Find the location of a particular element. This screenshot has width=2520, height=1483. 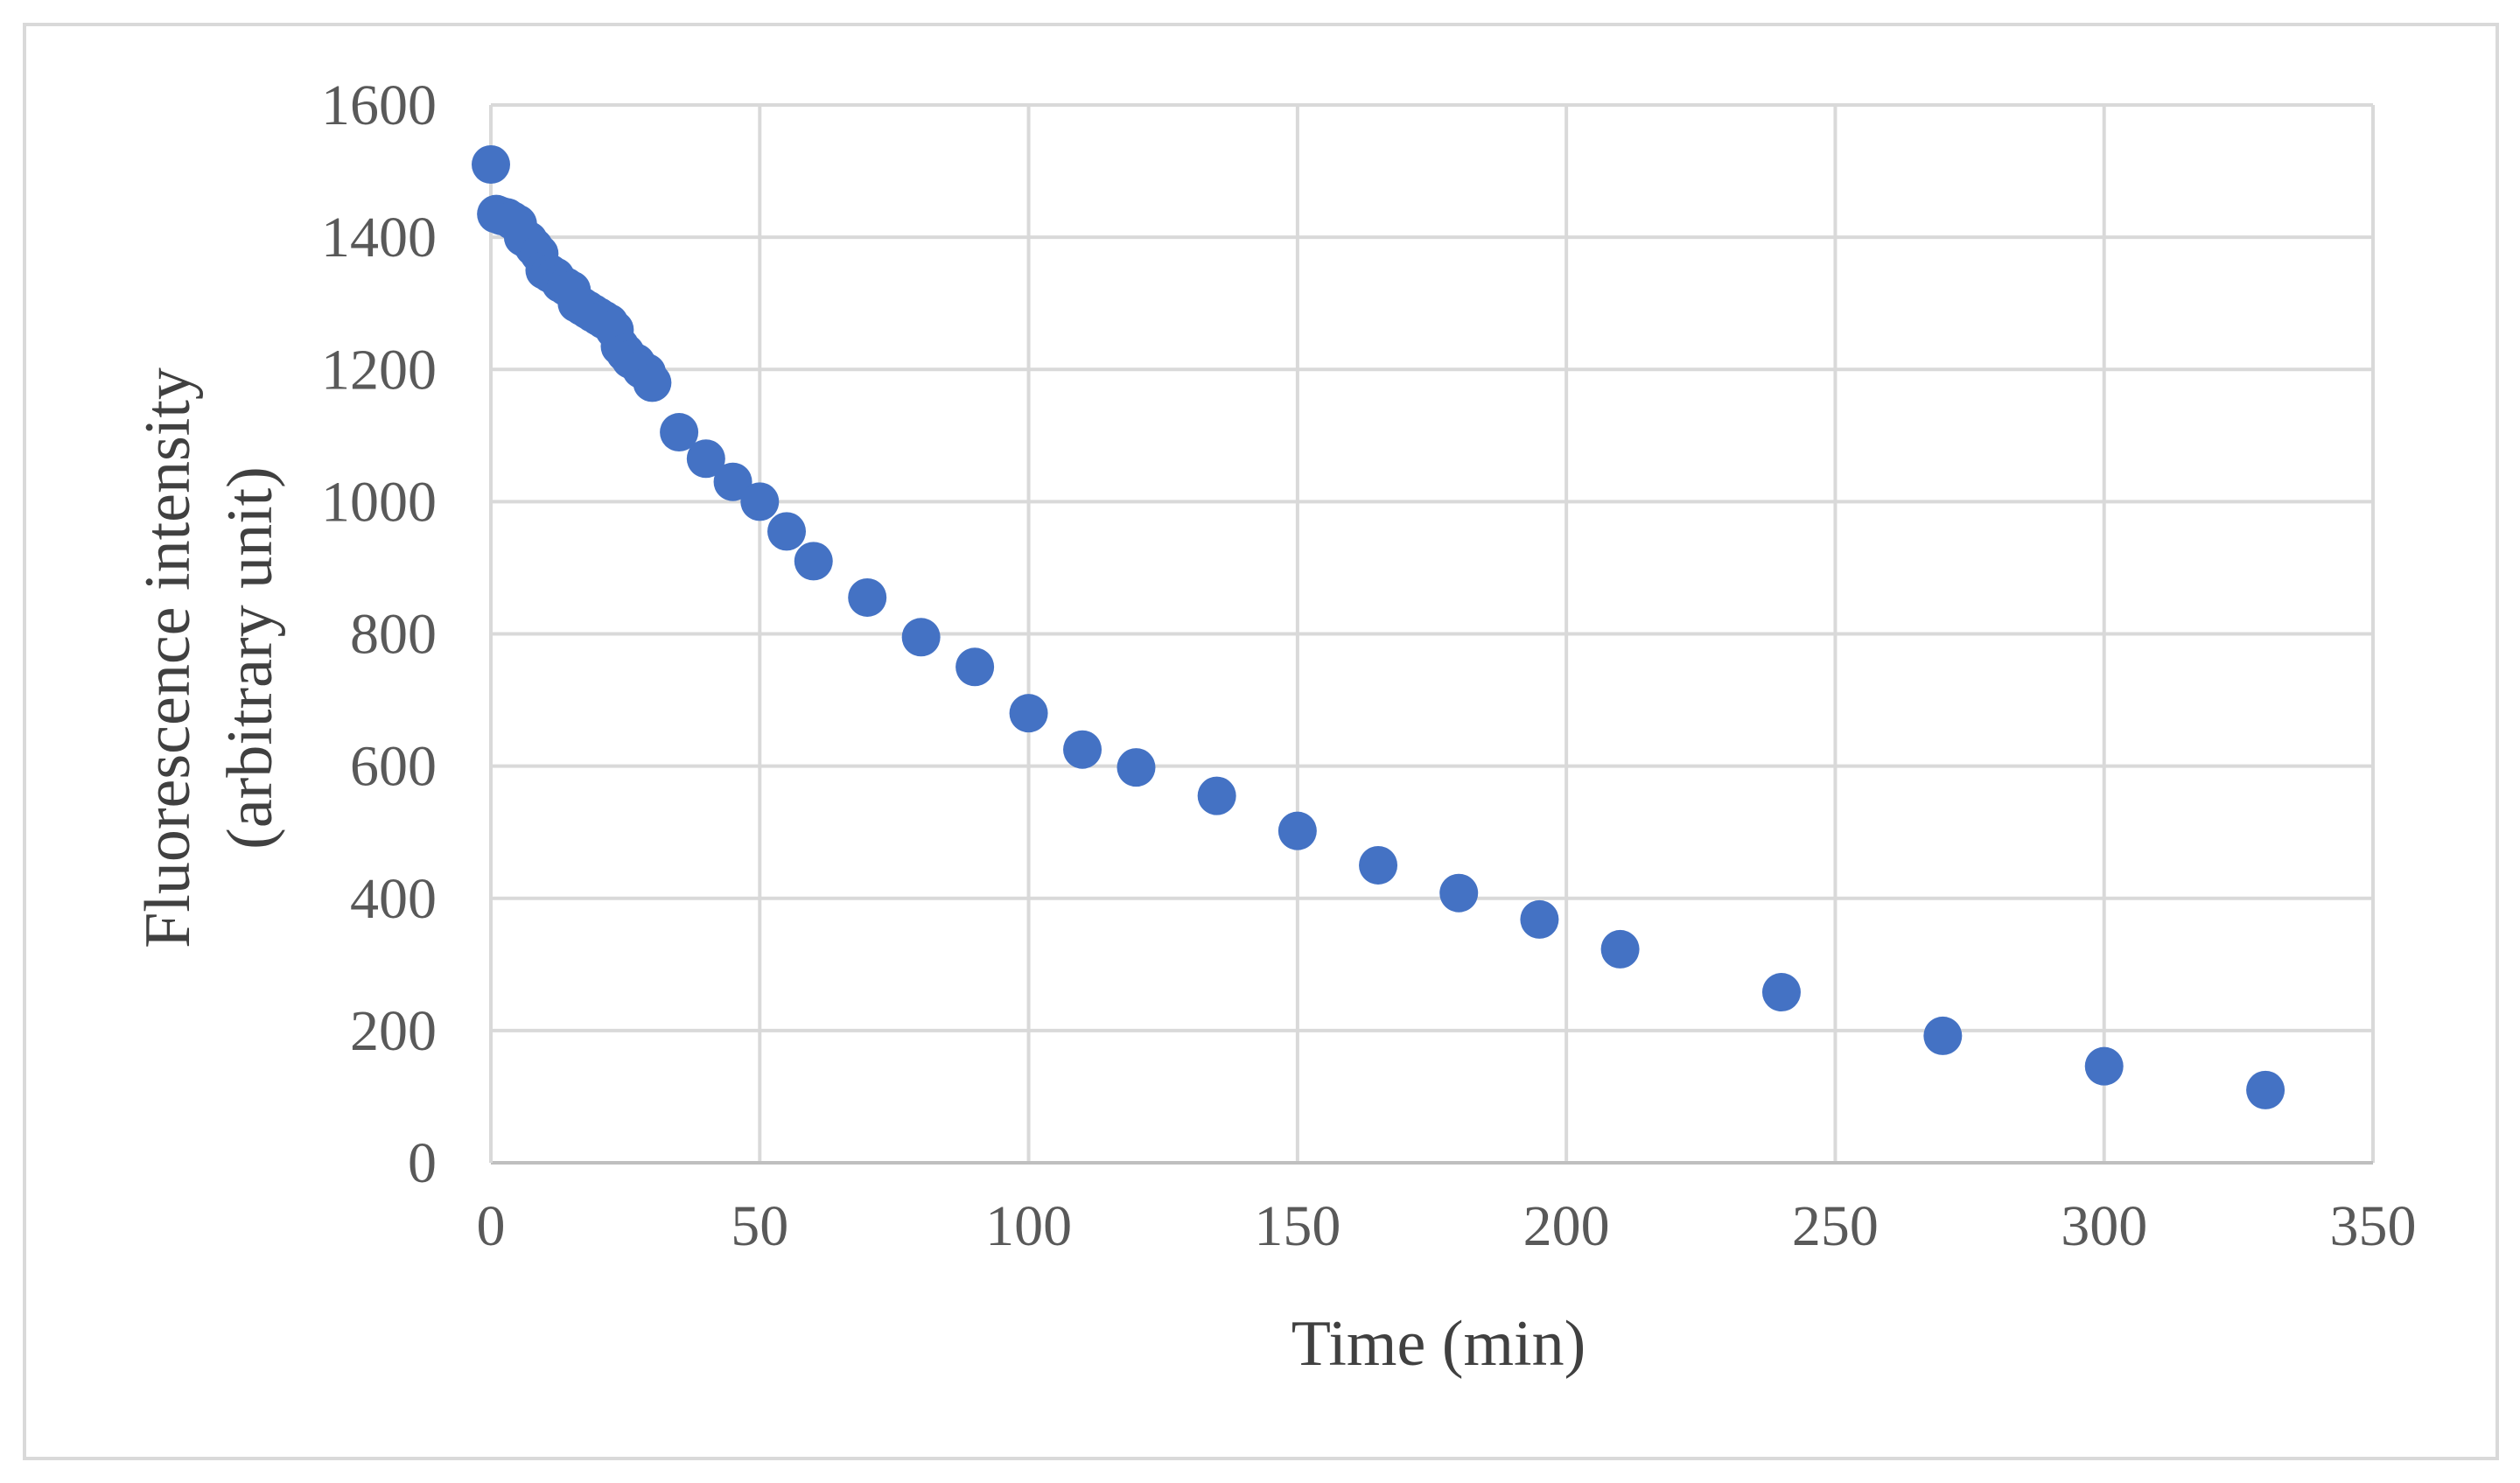

y-tick-label: 1600 is located at coordinates (379, 105).